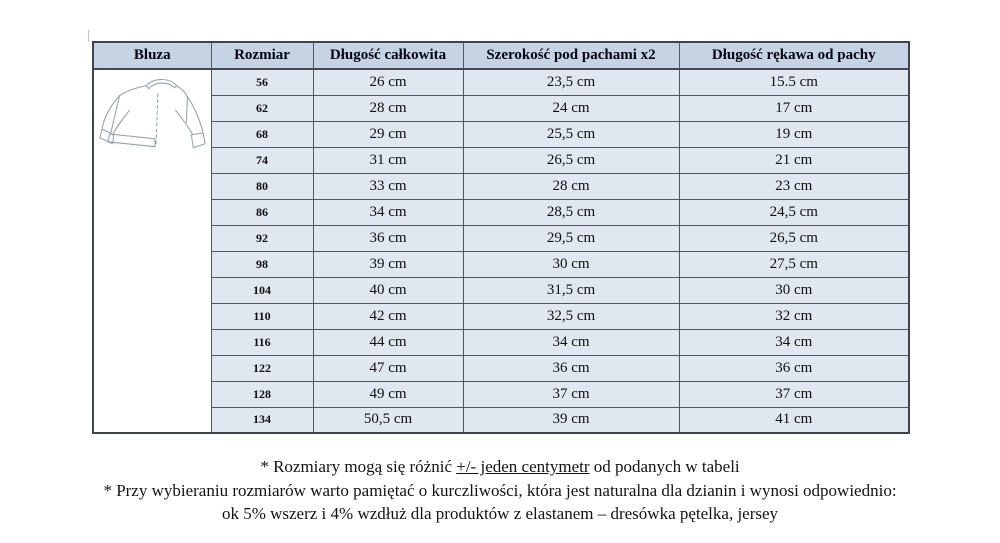  What do you see at coordinates (262, 238) in the screenshot?
I see `size-cell: 92` at bounding box center [262, 238].